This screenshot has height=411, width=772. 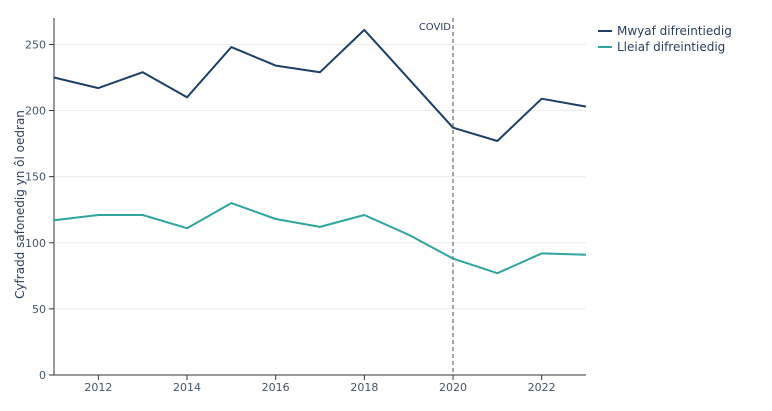 I want to click on y-tick-label: 150, so click(x=35, y=177).